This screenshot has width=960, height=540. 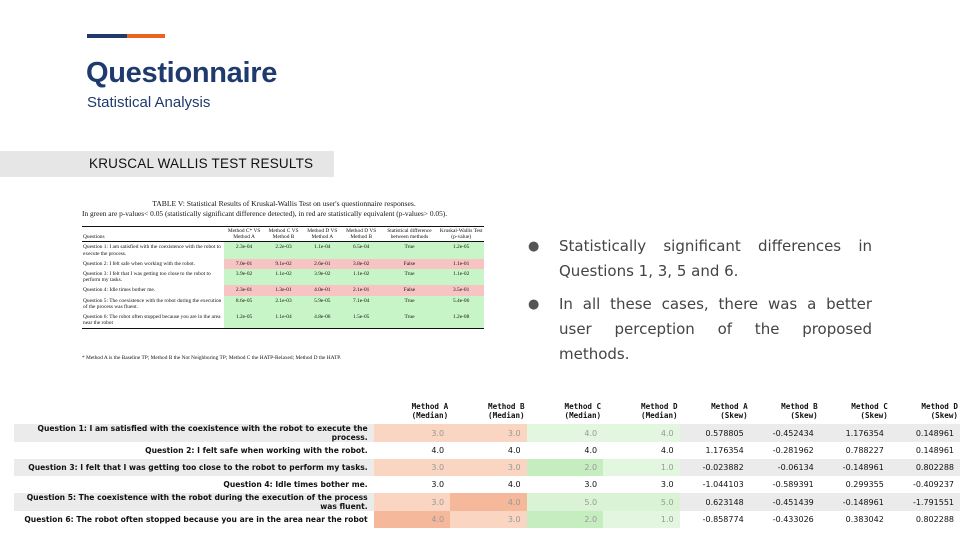 I want to click on accent-bar-blue, so click(x=107, y=36).